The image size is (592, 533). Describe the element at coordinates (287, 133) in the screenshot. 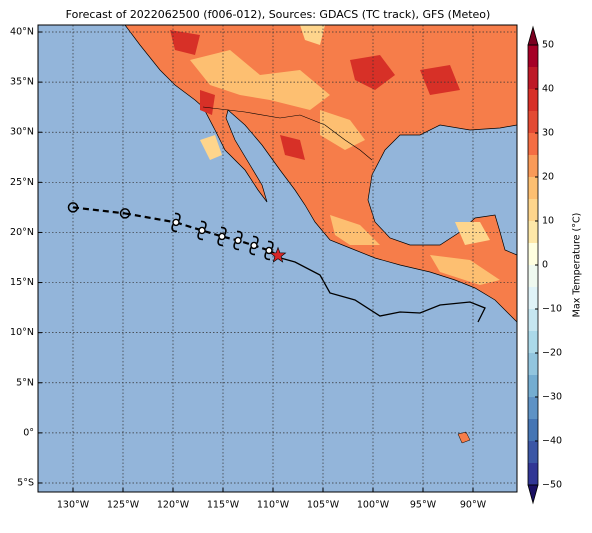

I see `border` at that location.